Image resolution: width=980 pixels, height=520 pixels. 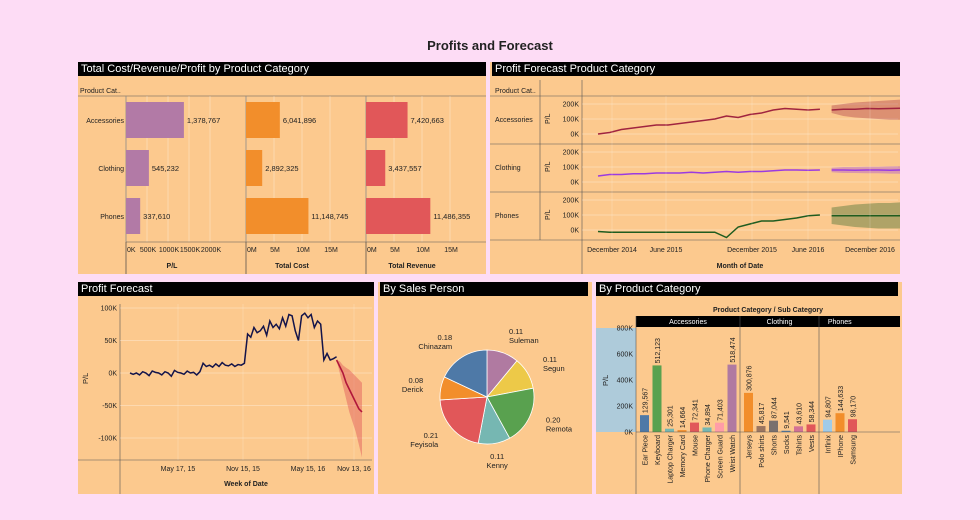 I want to click on sub-category-label: Infinix, so click(x=829, y=444).